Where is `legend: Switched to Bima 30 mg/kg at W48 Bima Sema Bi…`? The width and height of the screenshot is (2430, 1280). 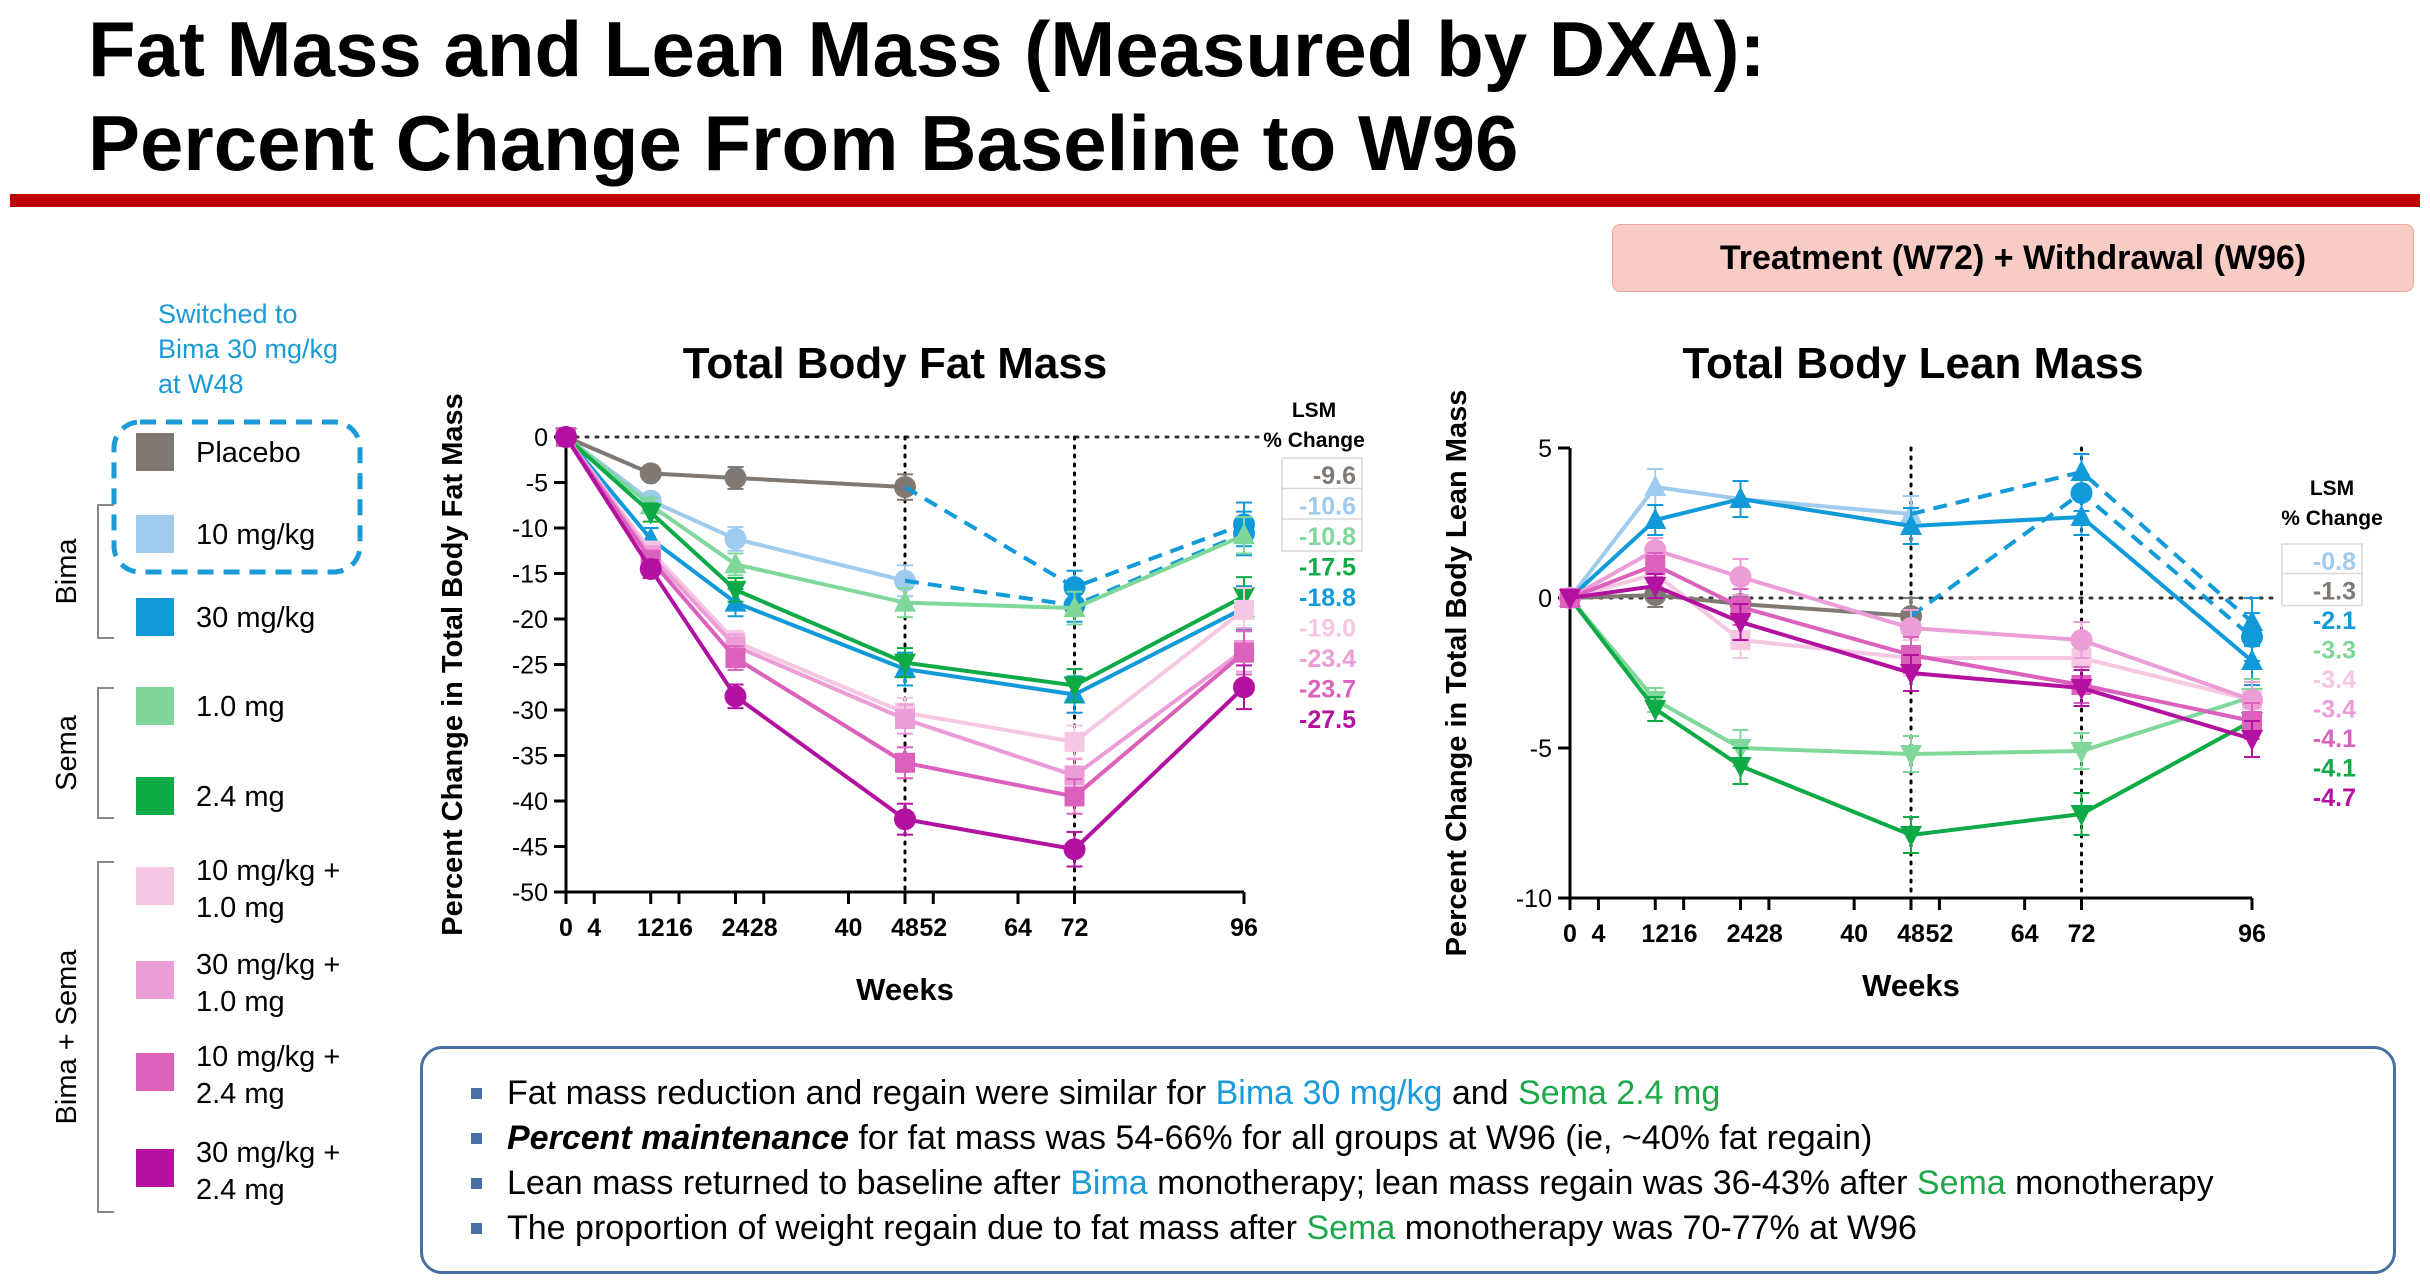 legend: Switched to Bima 30 mg/kg at W48 Bima Sema Bi… is located at coordinates (207, 756).